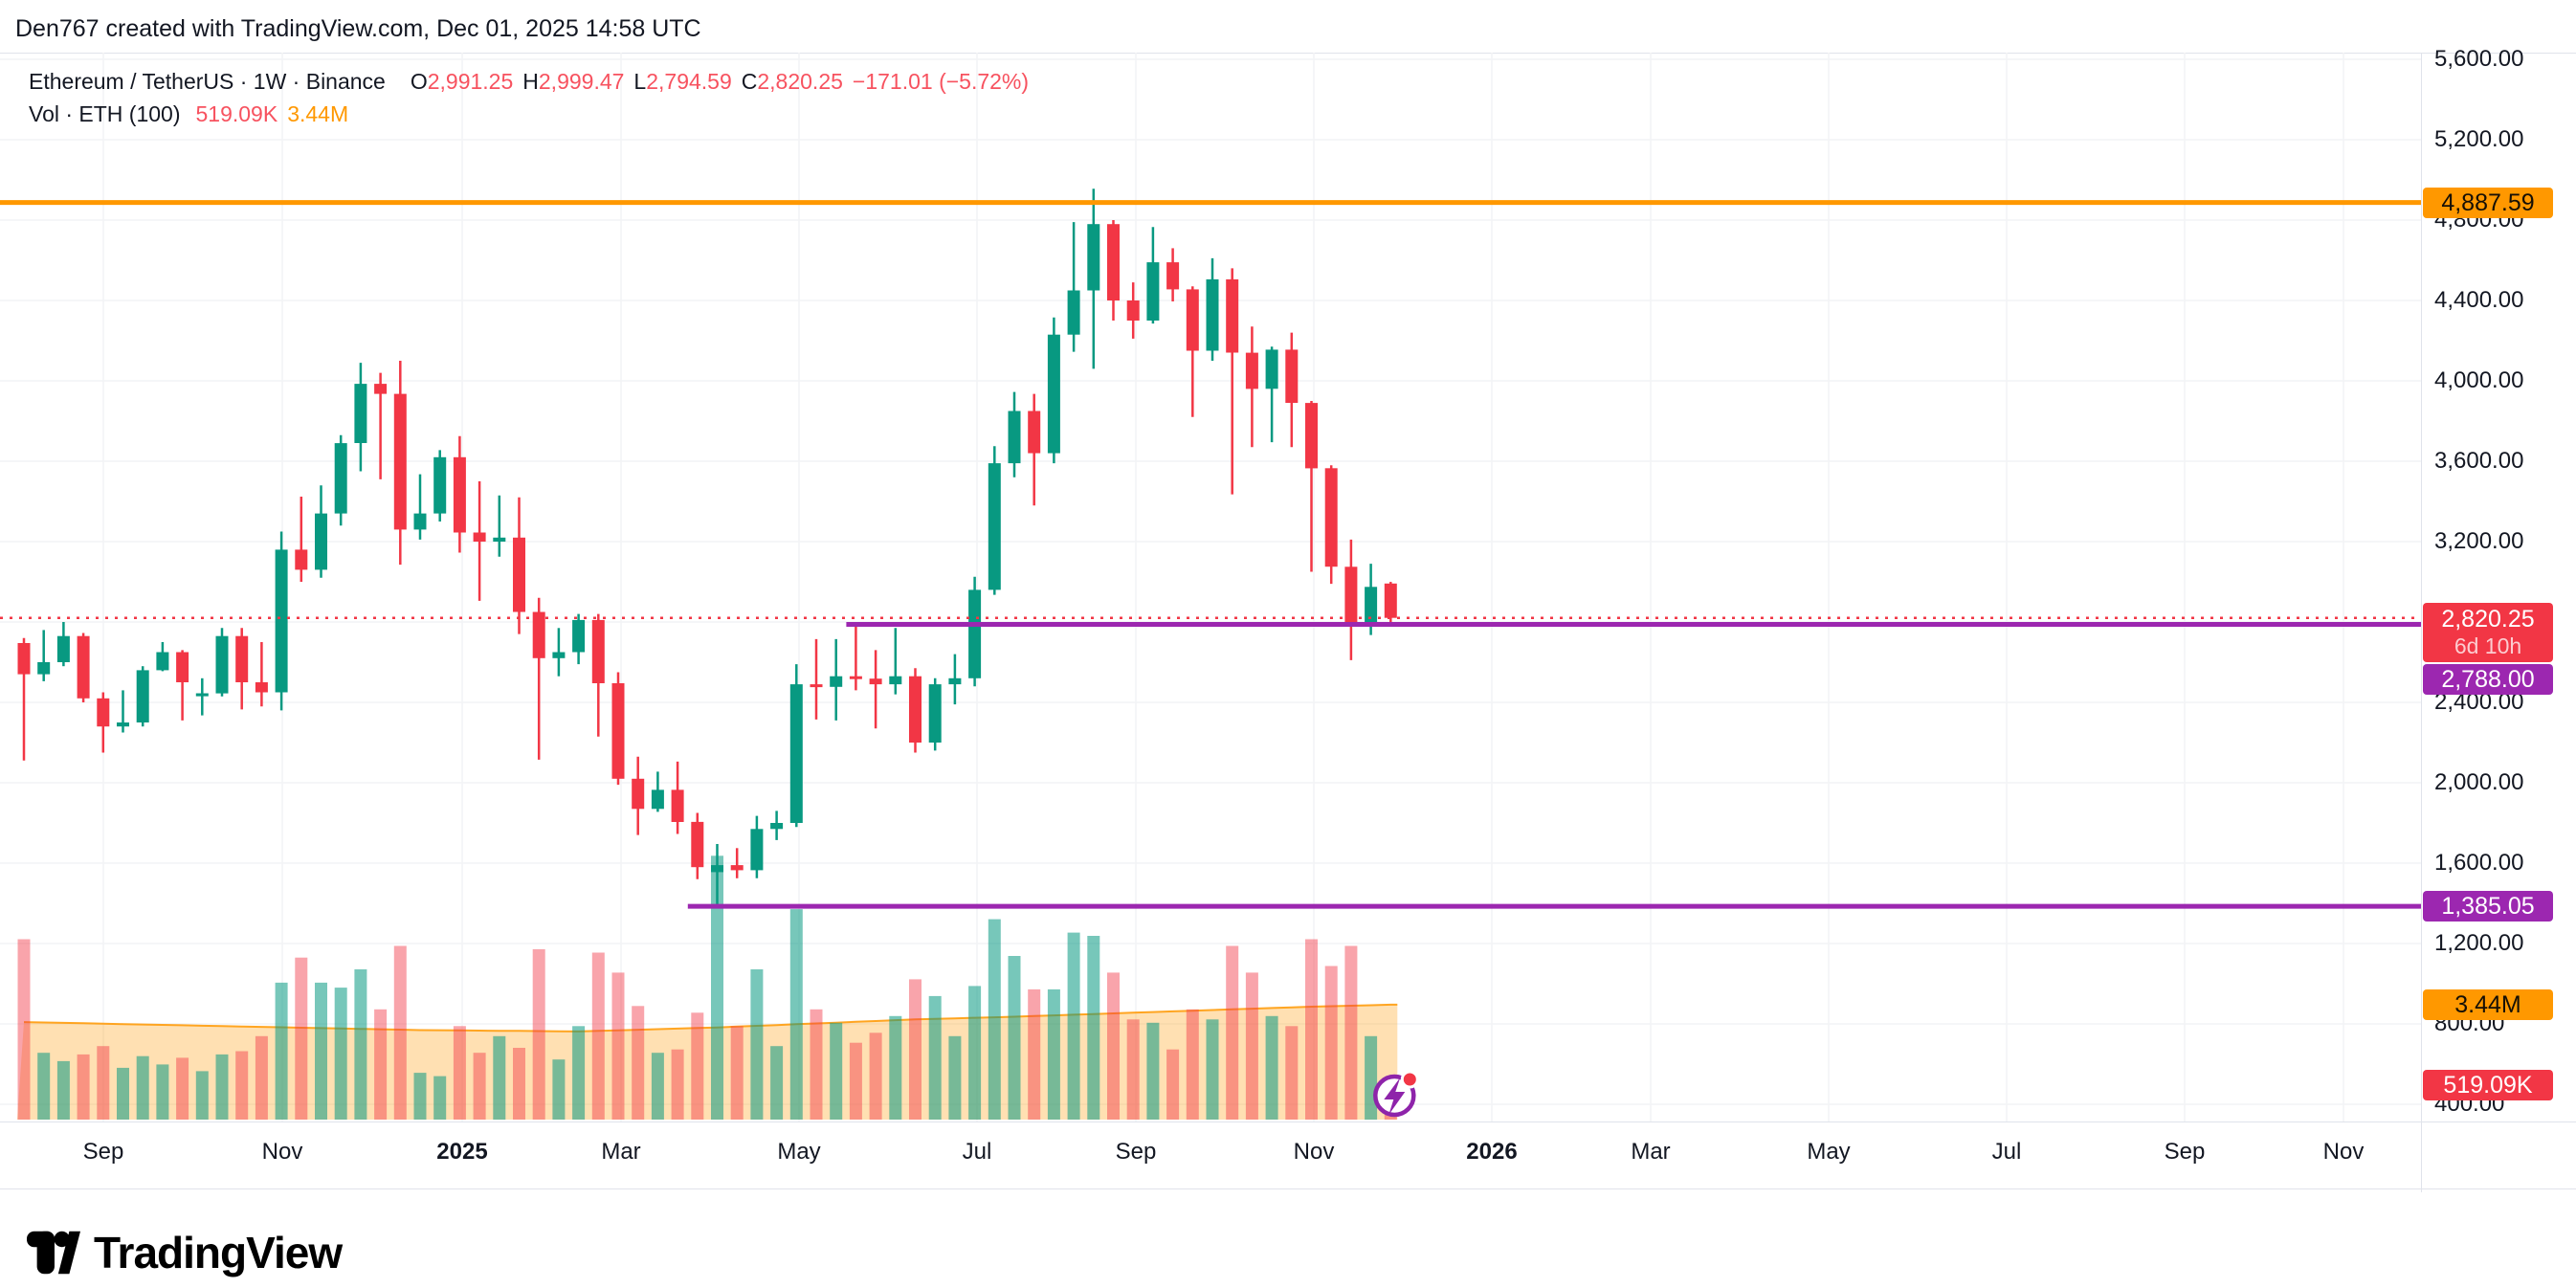 This screenshot has width=2576, height=1288. I want to click on price-tick-label: 3,600.00, so click(2479, 461).